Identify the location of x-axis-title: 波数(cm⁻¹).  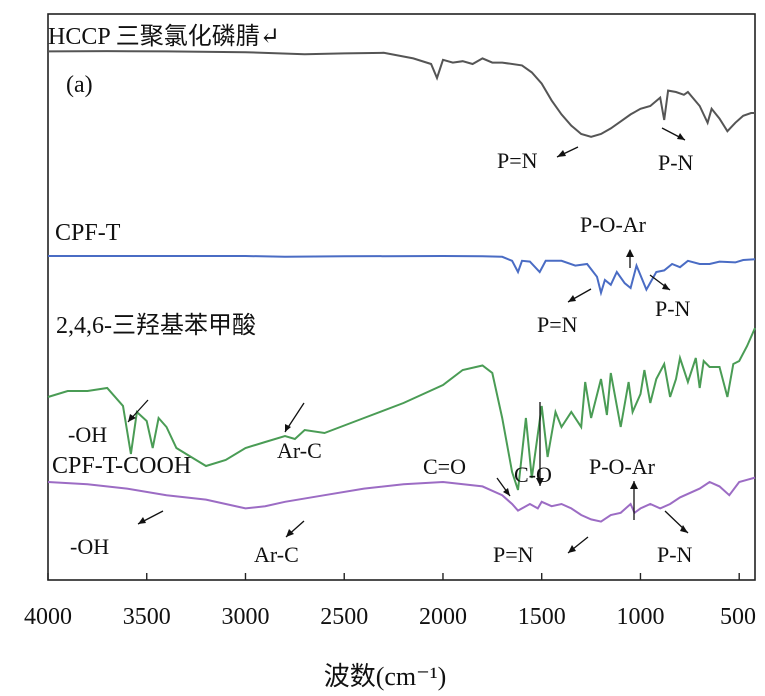
(385, 676).